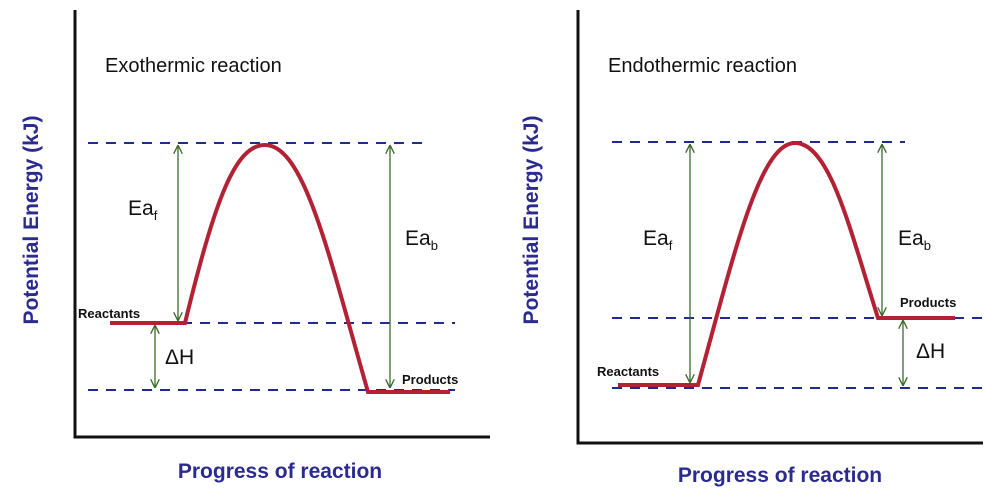  I want to click on panel-title: Endothermic reaction, so click(702, 66).